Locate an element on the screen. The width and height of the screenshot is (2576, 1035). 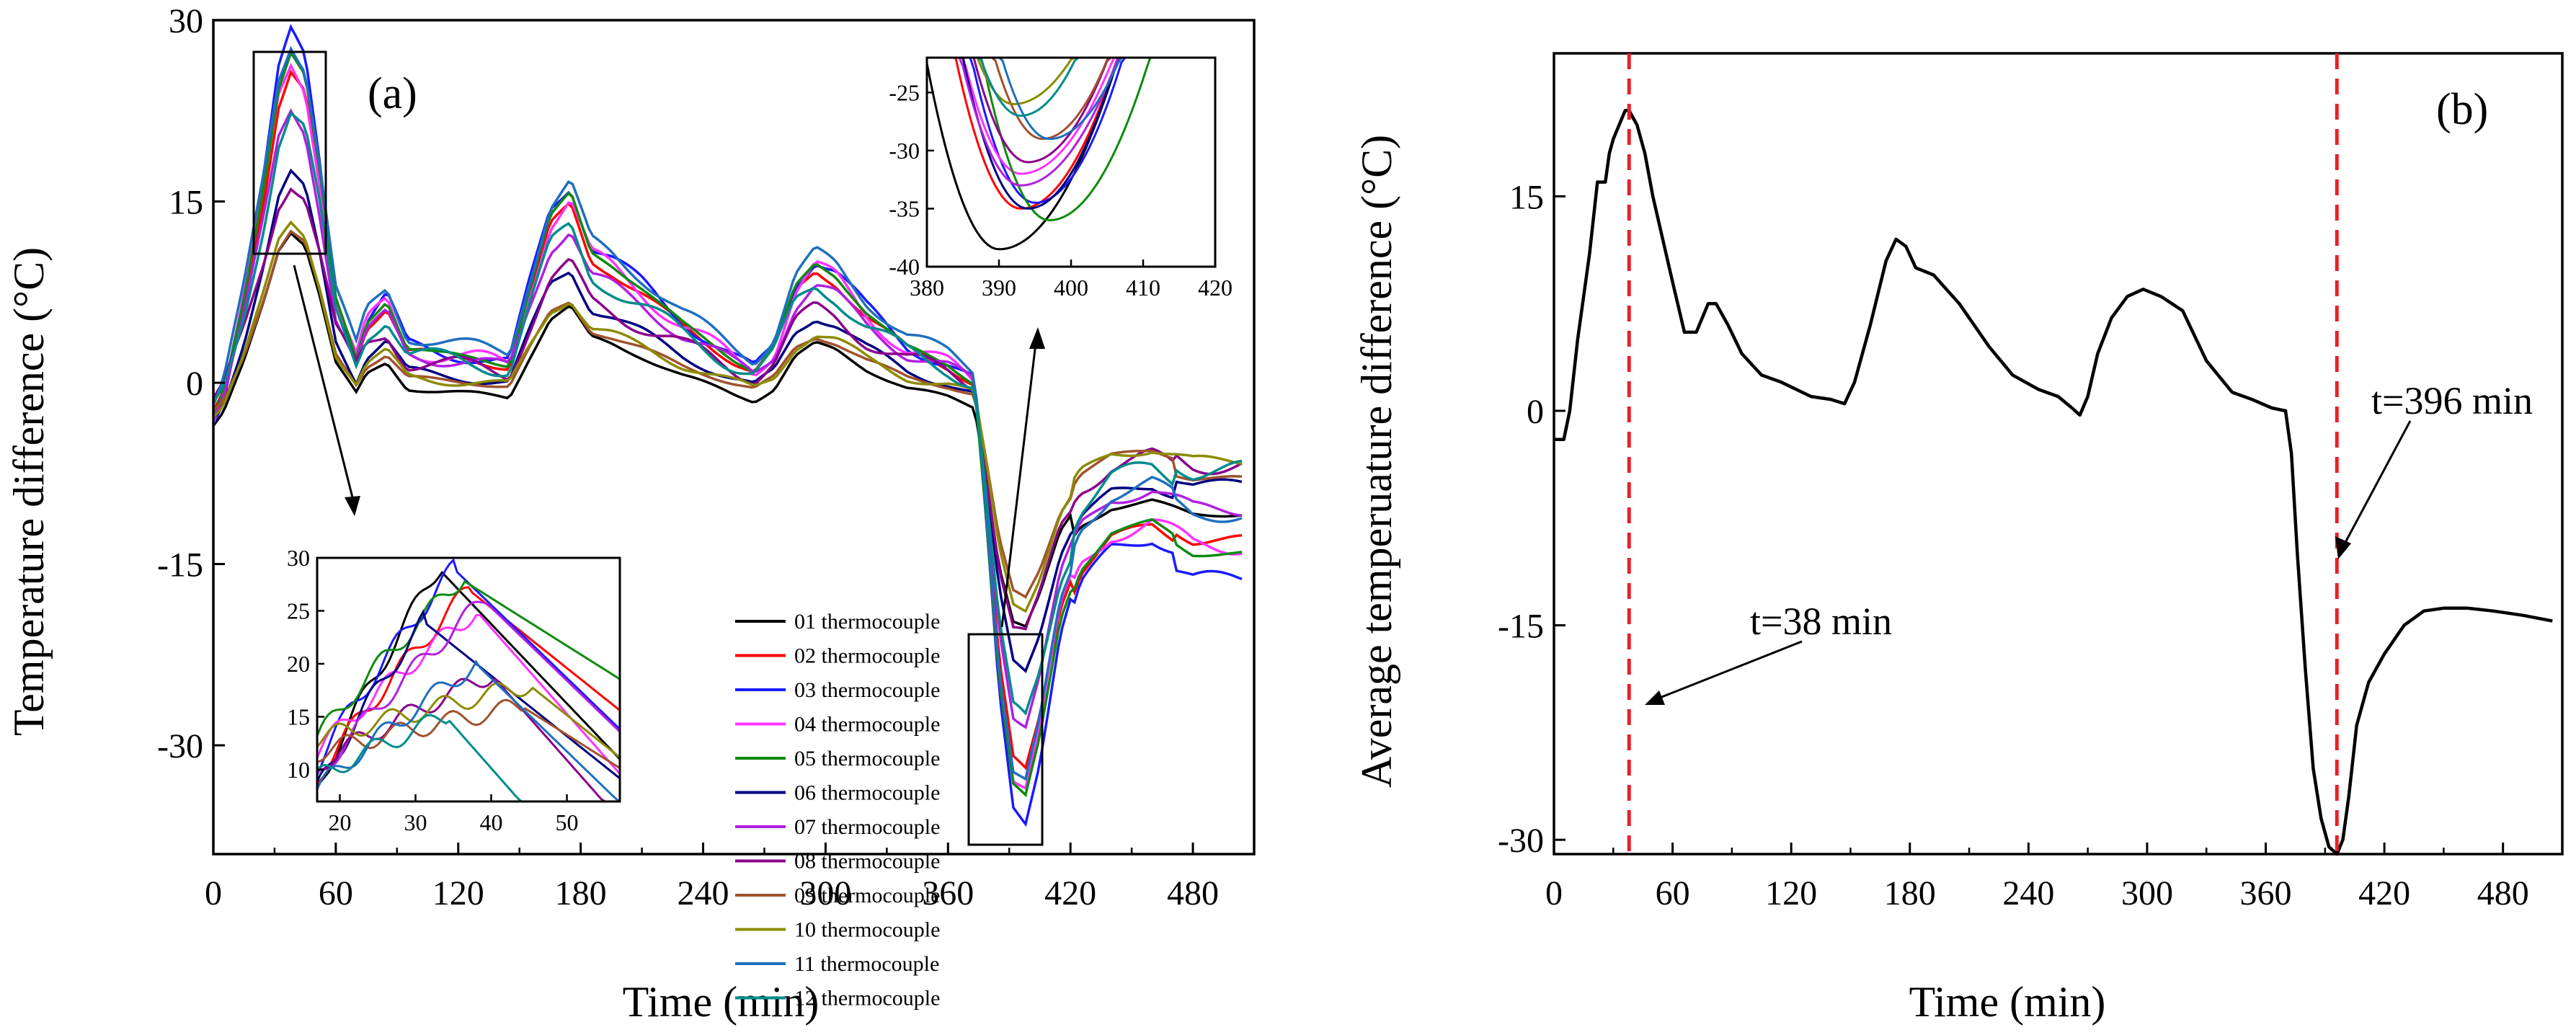
y-tick-label--15: -15 is located at coordinates (180, 565).